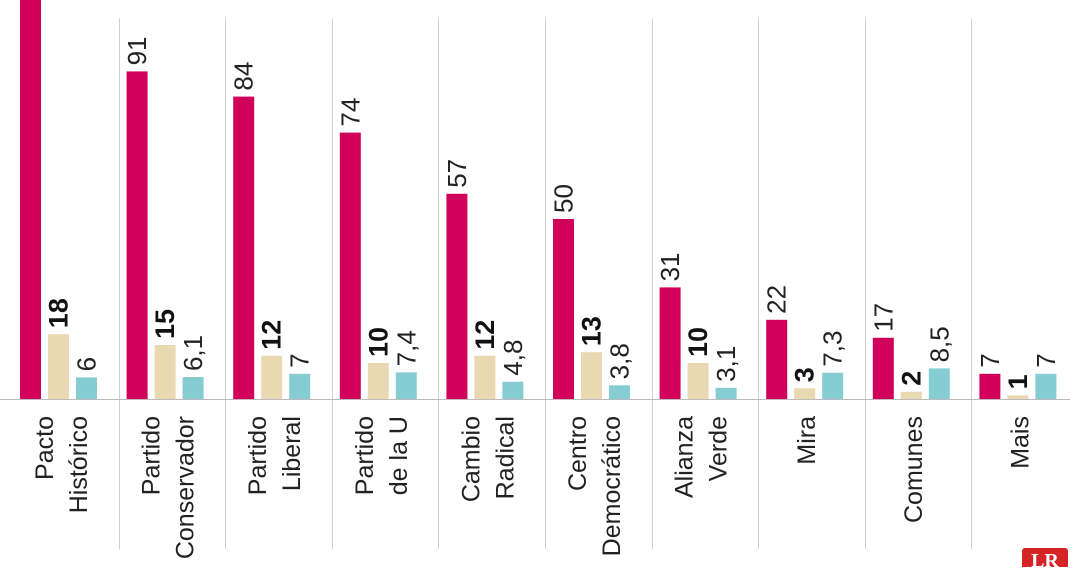  I want to click on category-label-line: Histórico, so click(79, 464).